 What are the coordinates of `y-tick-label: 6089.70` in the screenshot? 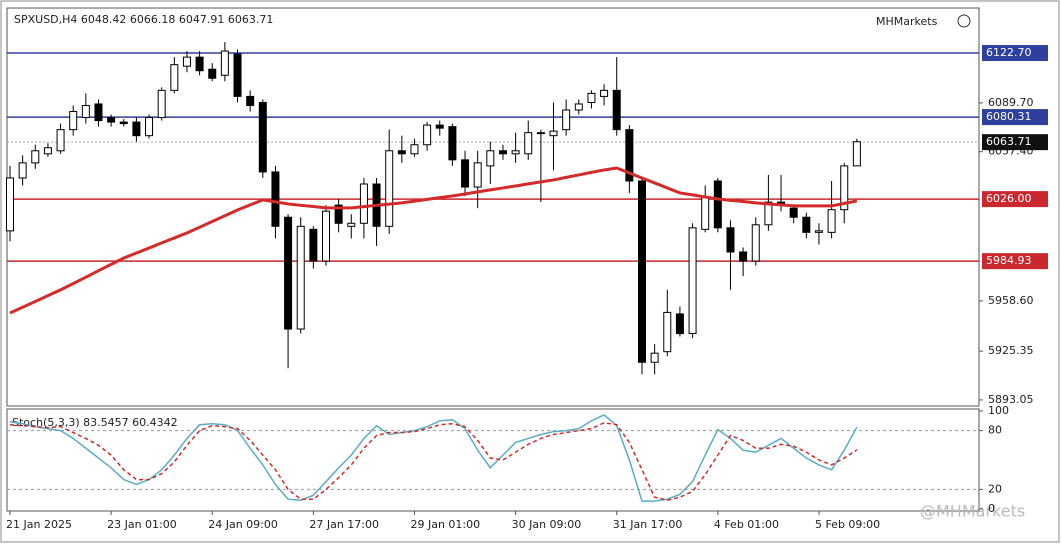 It's located at (1011, 102).